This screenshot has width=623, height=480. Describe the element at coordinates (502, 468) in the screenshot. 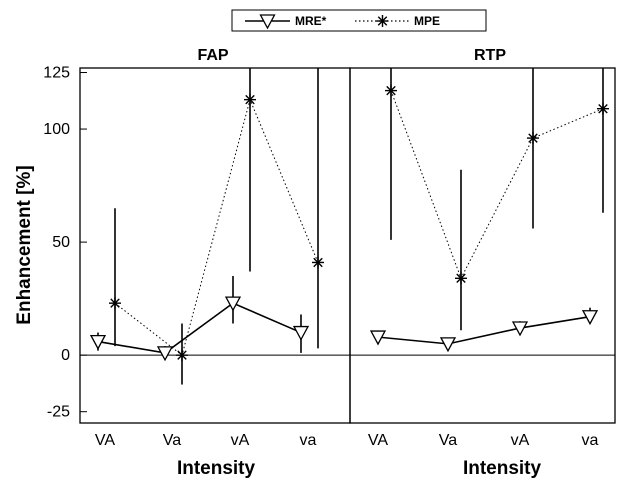

I see `x-axis-label-rtp: Intensity` at that location.